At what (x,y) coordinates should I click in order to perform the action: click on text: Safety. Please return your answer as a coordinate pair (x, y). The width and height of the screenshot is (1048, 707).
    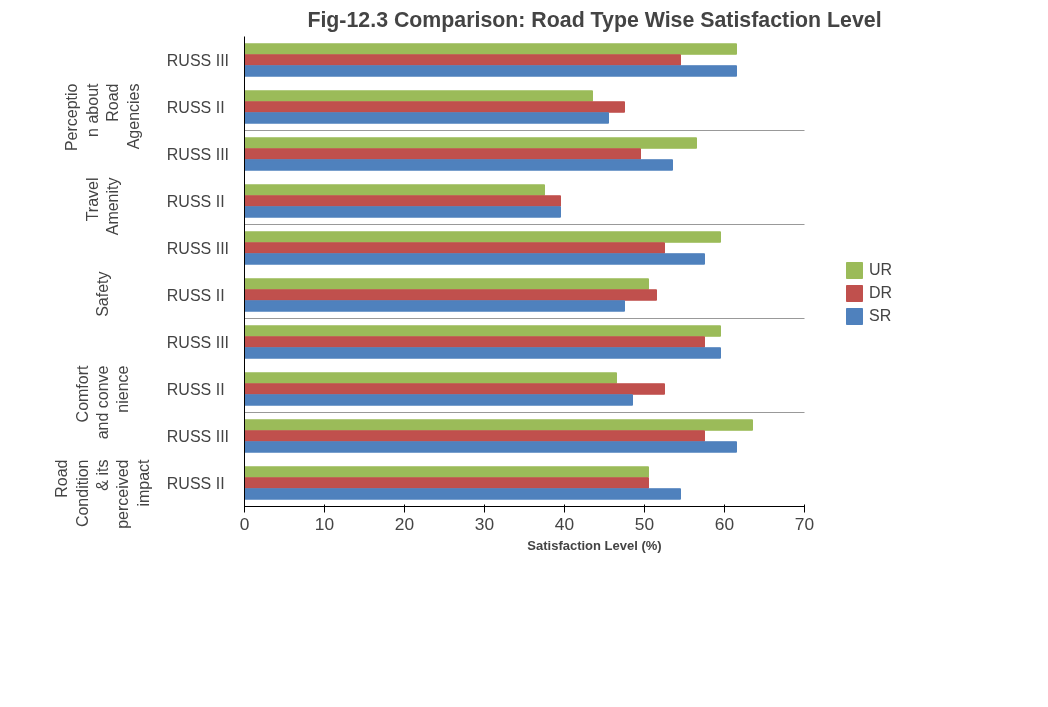
    Looking at the image, I should click on (102, 294).